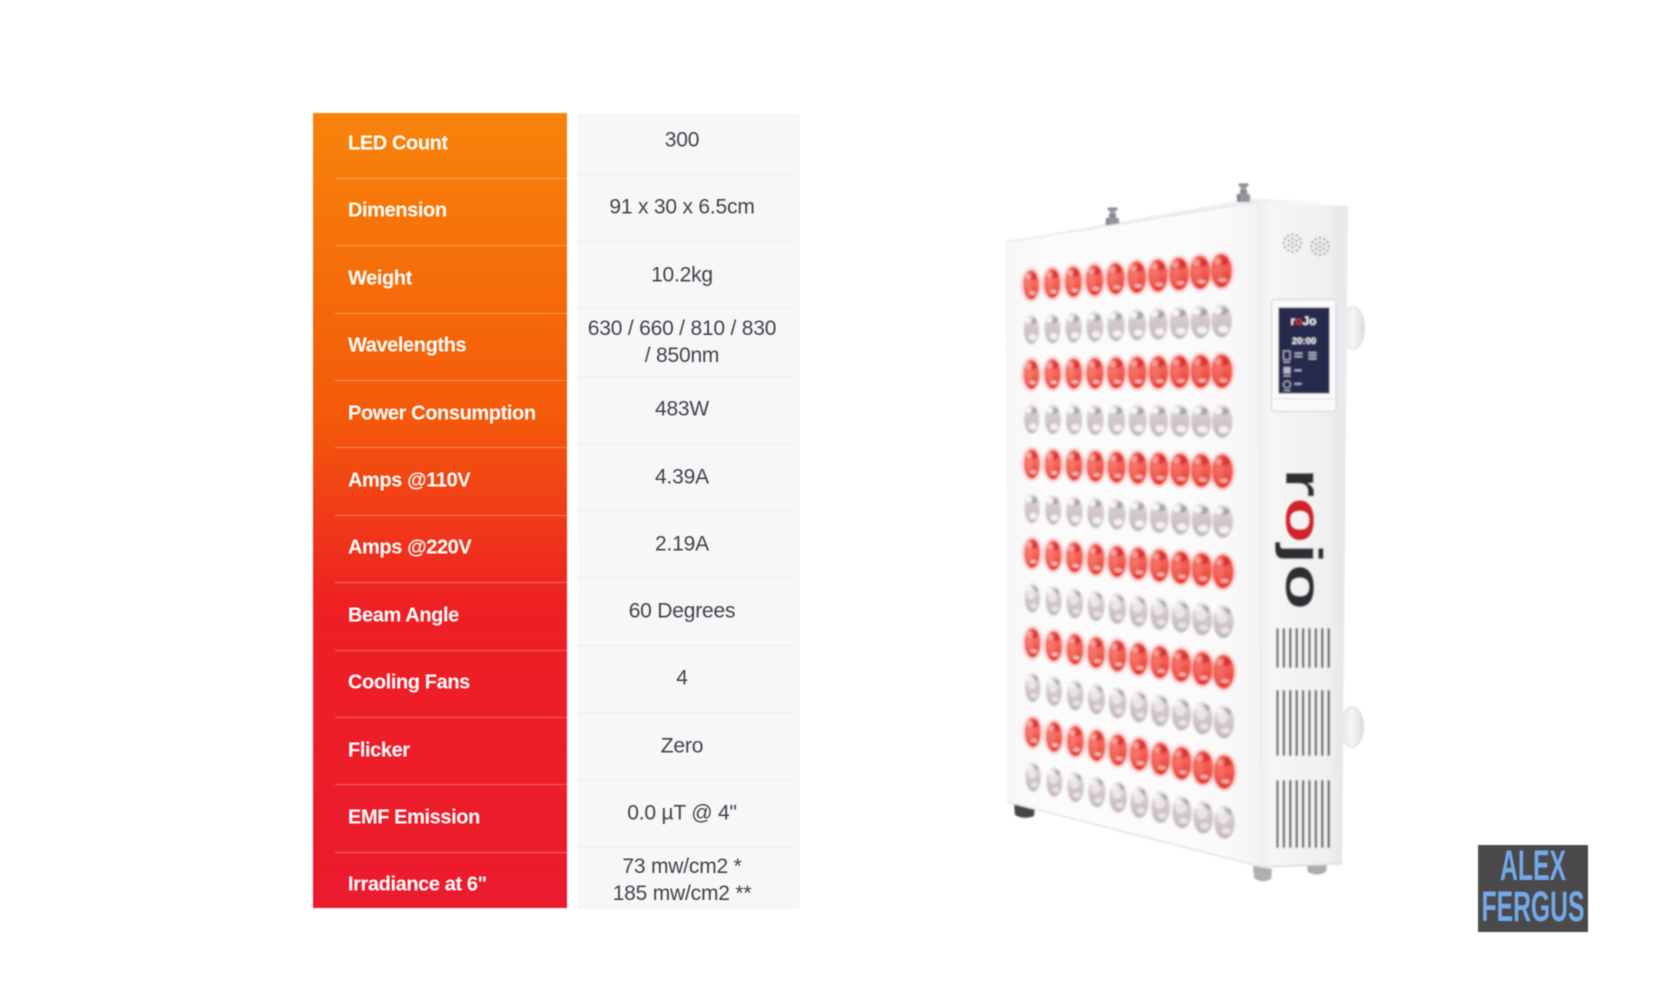 The height and width of the screenshot is (1000, 1668). I want to click on svg-text: rojo, so click(1304, 539).